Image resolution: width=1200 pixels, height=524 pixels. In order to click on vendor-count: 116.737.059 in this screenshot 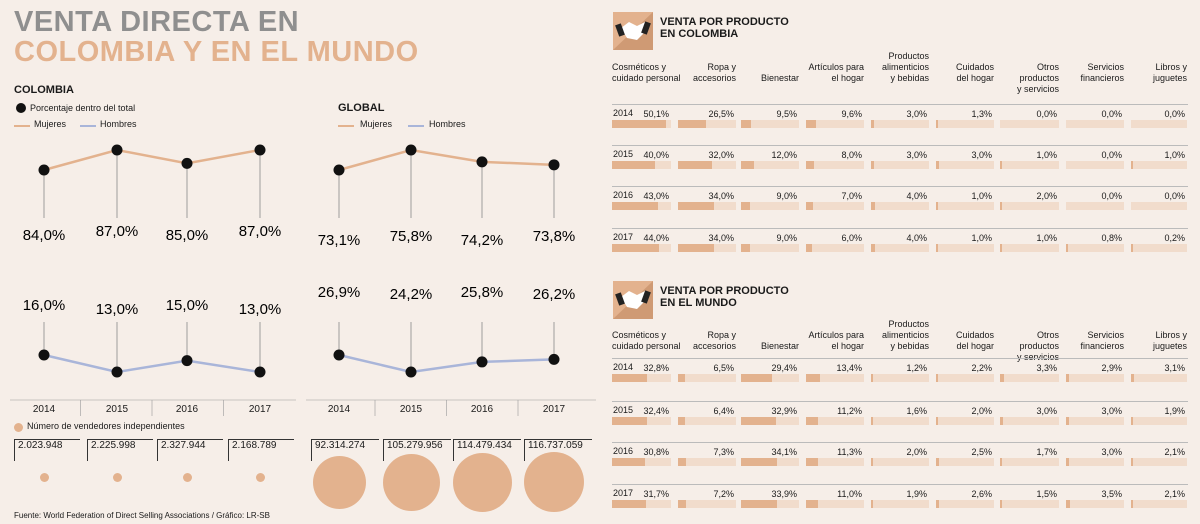, I will do `click(558, 450)`.